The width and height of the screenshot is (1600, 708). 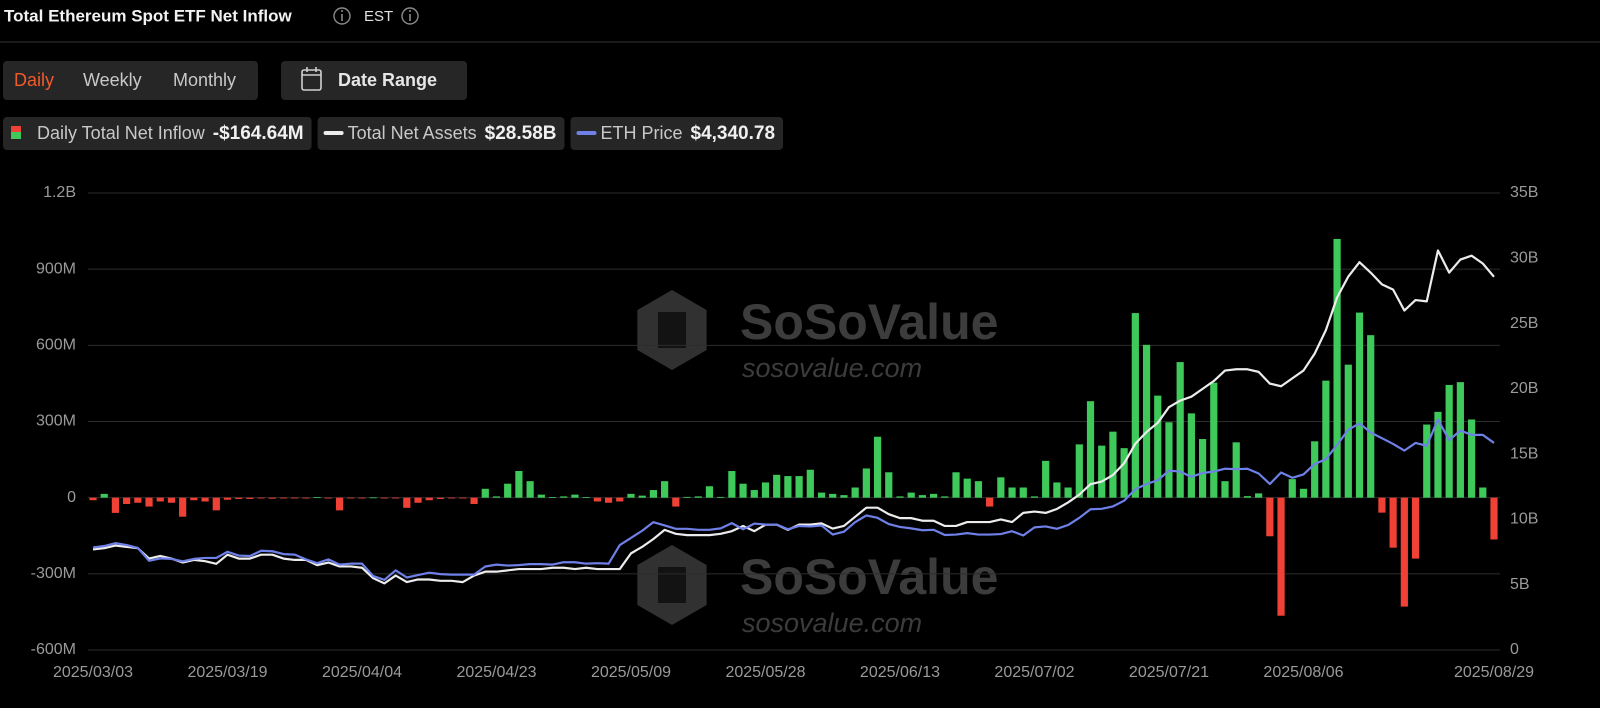 I want to click on header: Total Ethereum Spot ETF Net Inflow EST, so click(x=800, y=24).